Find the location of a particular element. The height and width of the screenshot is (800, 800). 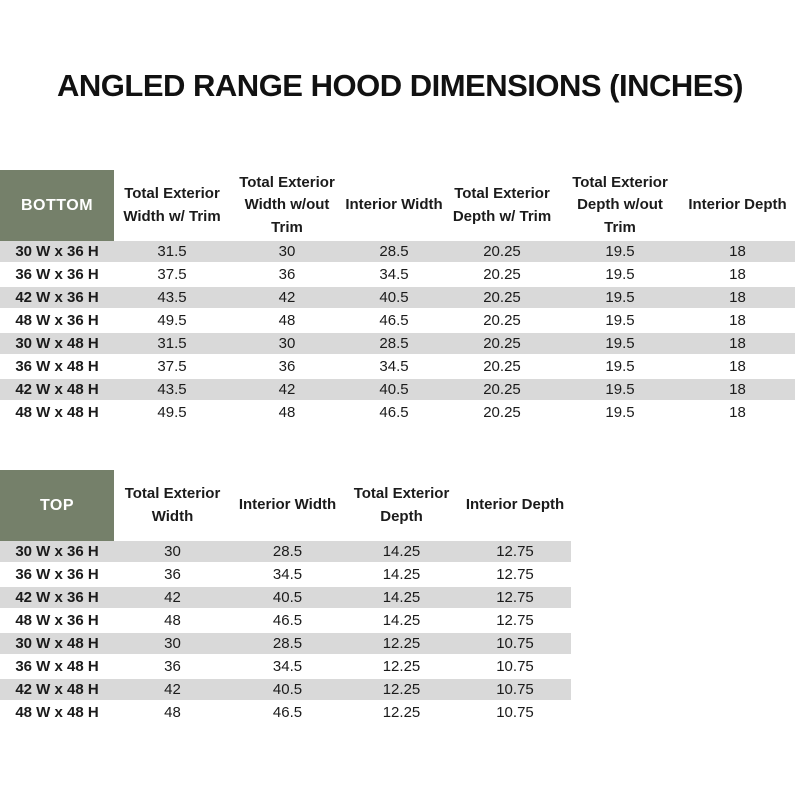

column-header: Total Exterior Width w/ Trim is located at coordinates (172, 205).